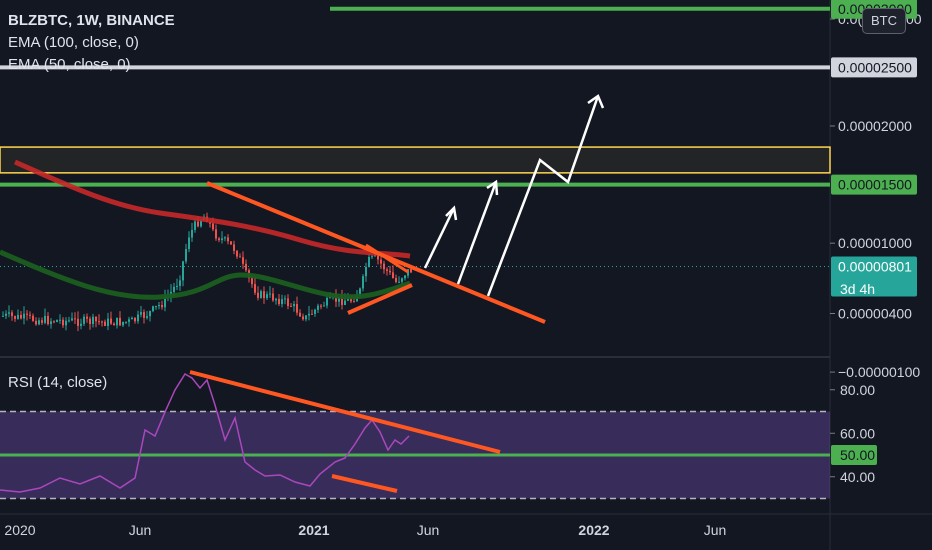 The height and width of the screenshot is (550, 932). I want to click on ascending-trendline, so click(380, 299).